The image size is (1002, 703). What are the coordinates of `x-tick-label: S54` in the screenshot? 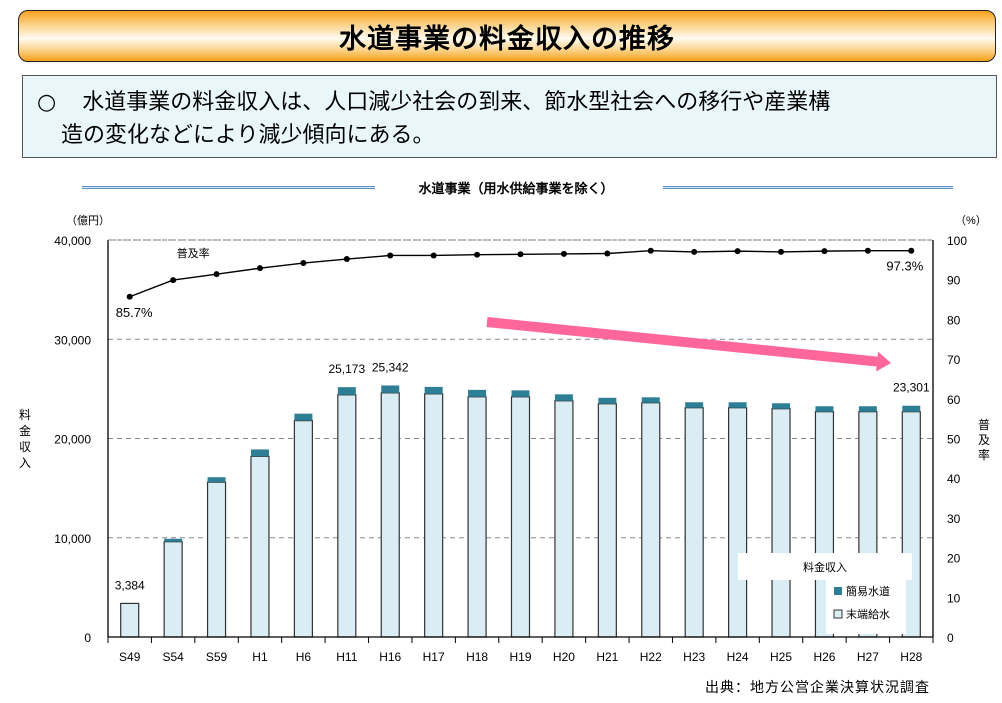 It's located at (173, 657).